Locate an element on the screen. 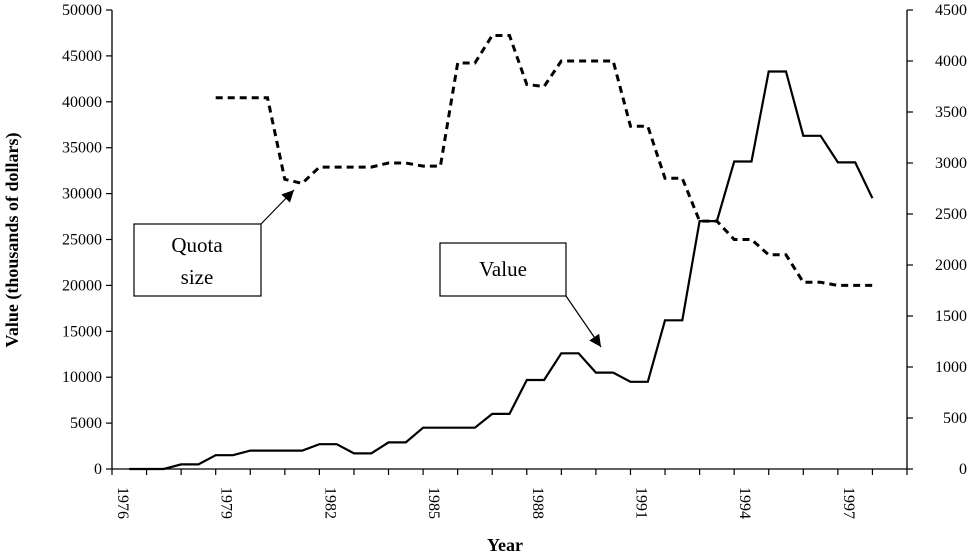  left-y-tick-label: 20000 is located at coordinates (82, 285).